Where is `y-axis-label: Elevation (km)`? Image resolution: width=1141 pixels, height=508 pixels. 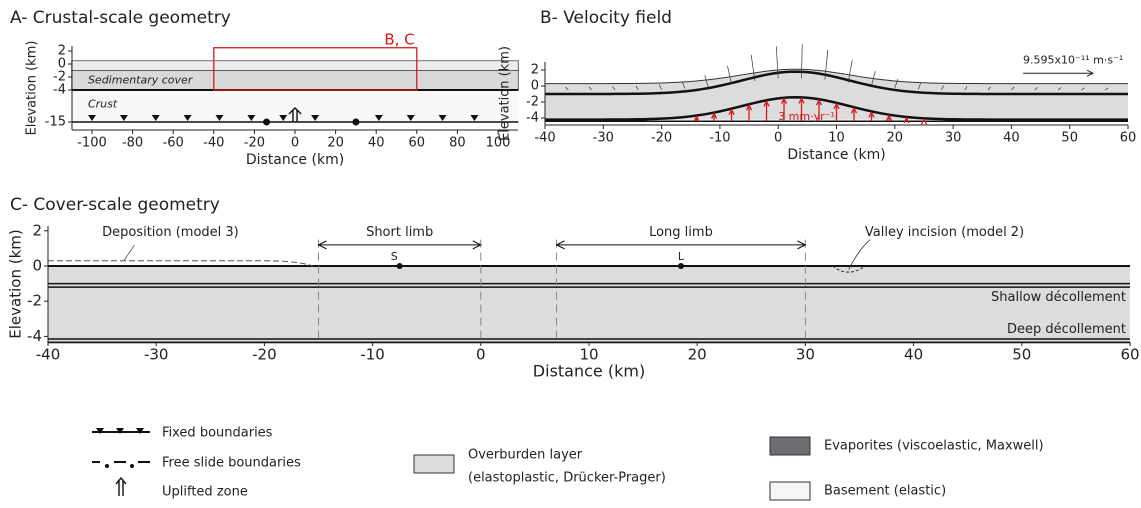
y-axis-label: Elevation (km) is located at coordinates (32, 88).